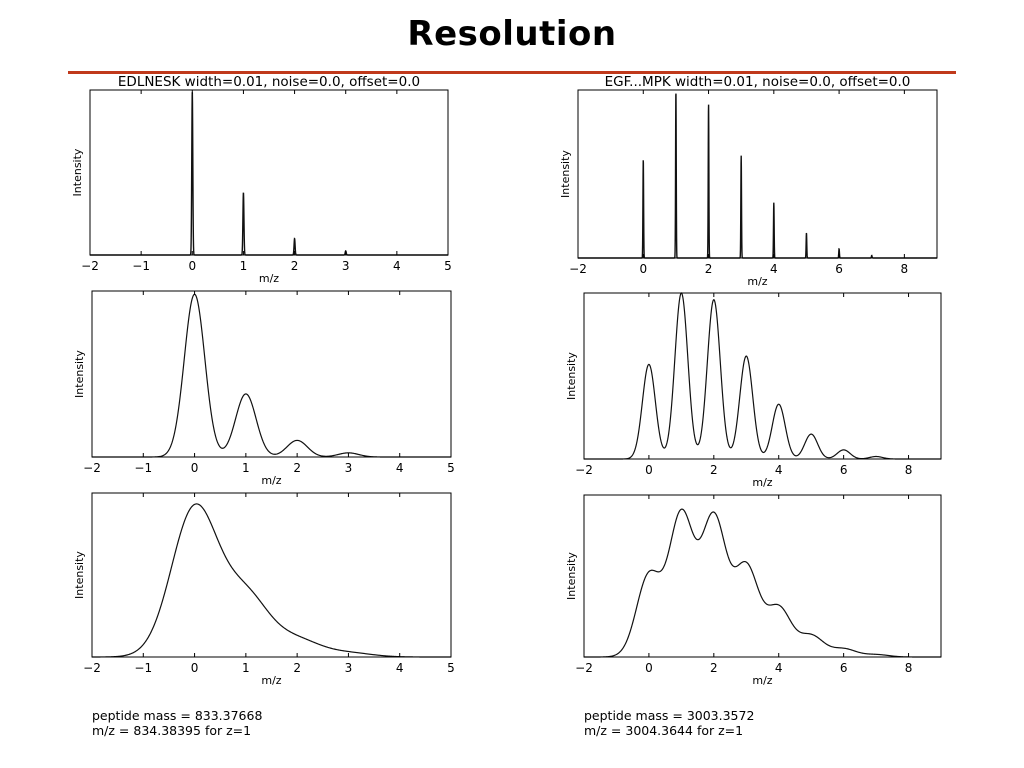  Describe the element at coordinates (669, 715) in the screenshot. I see `peptide-mass-label: peptide mass = 3003.3572` at that location.